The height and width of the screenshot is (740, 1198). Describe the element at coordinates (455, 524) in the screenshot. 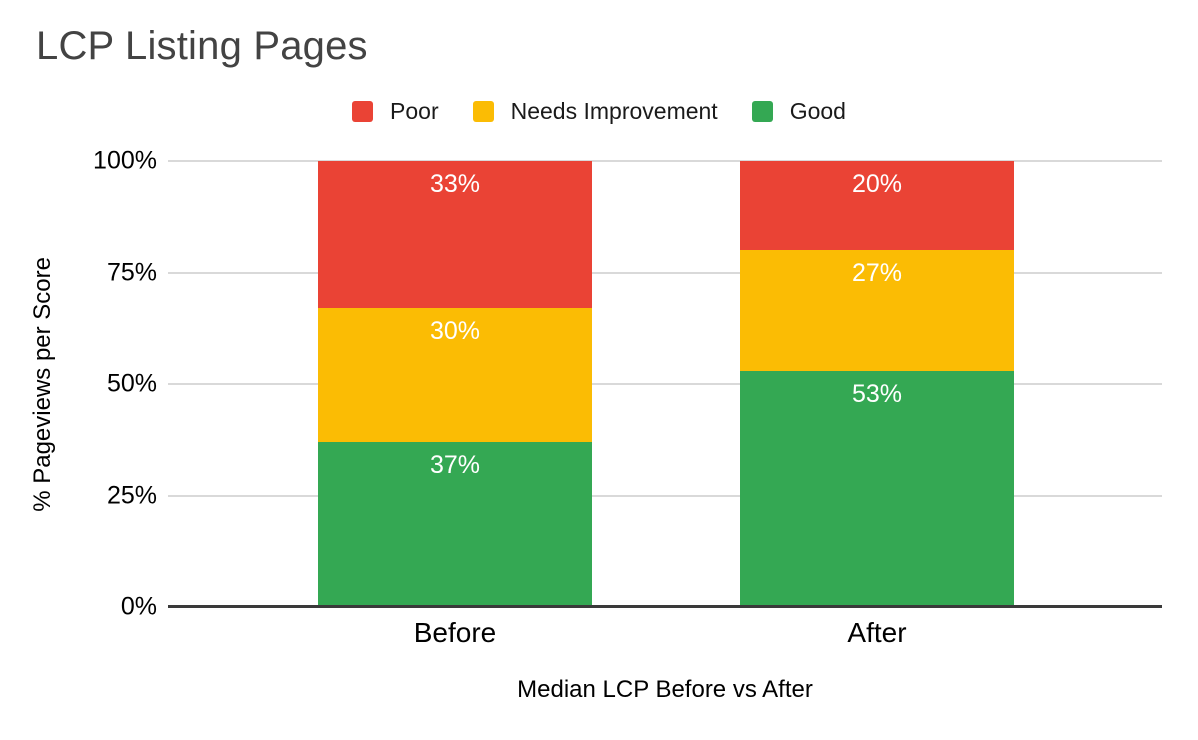

I see `segment-before-good: 37%` at that location.